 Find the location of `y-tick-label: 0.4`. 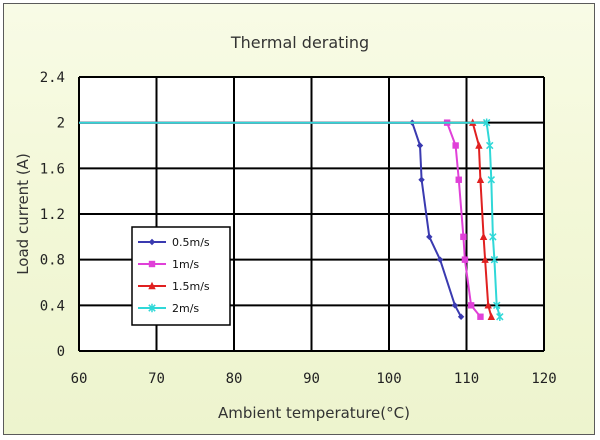

y-tick-label: 0.4 is located at coordinates (52, 306).